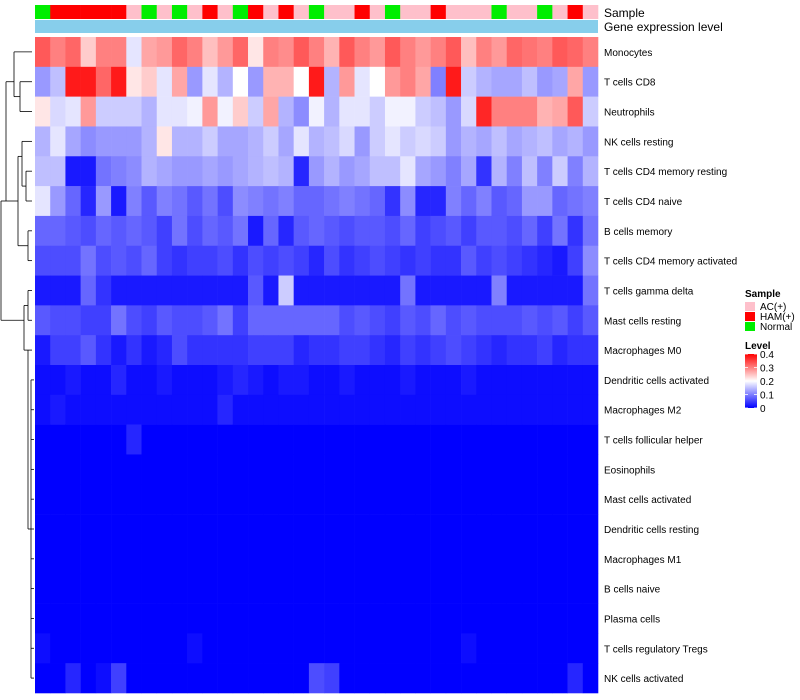 This screenshot has height=700, width=800. I want to click on row-label: T cells regulatory Tregs, so click(656, 649).